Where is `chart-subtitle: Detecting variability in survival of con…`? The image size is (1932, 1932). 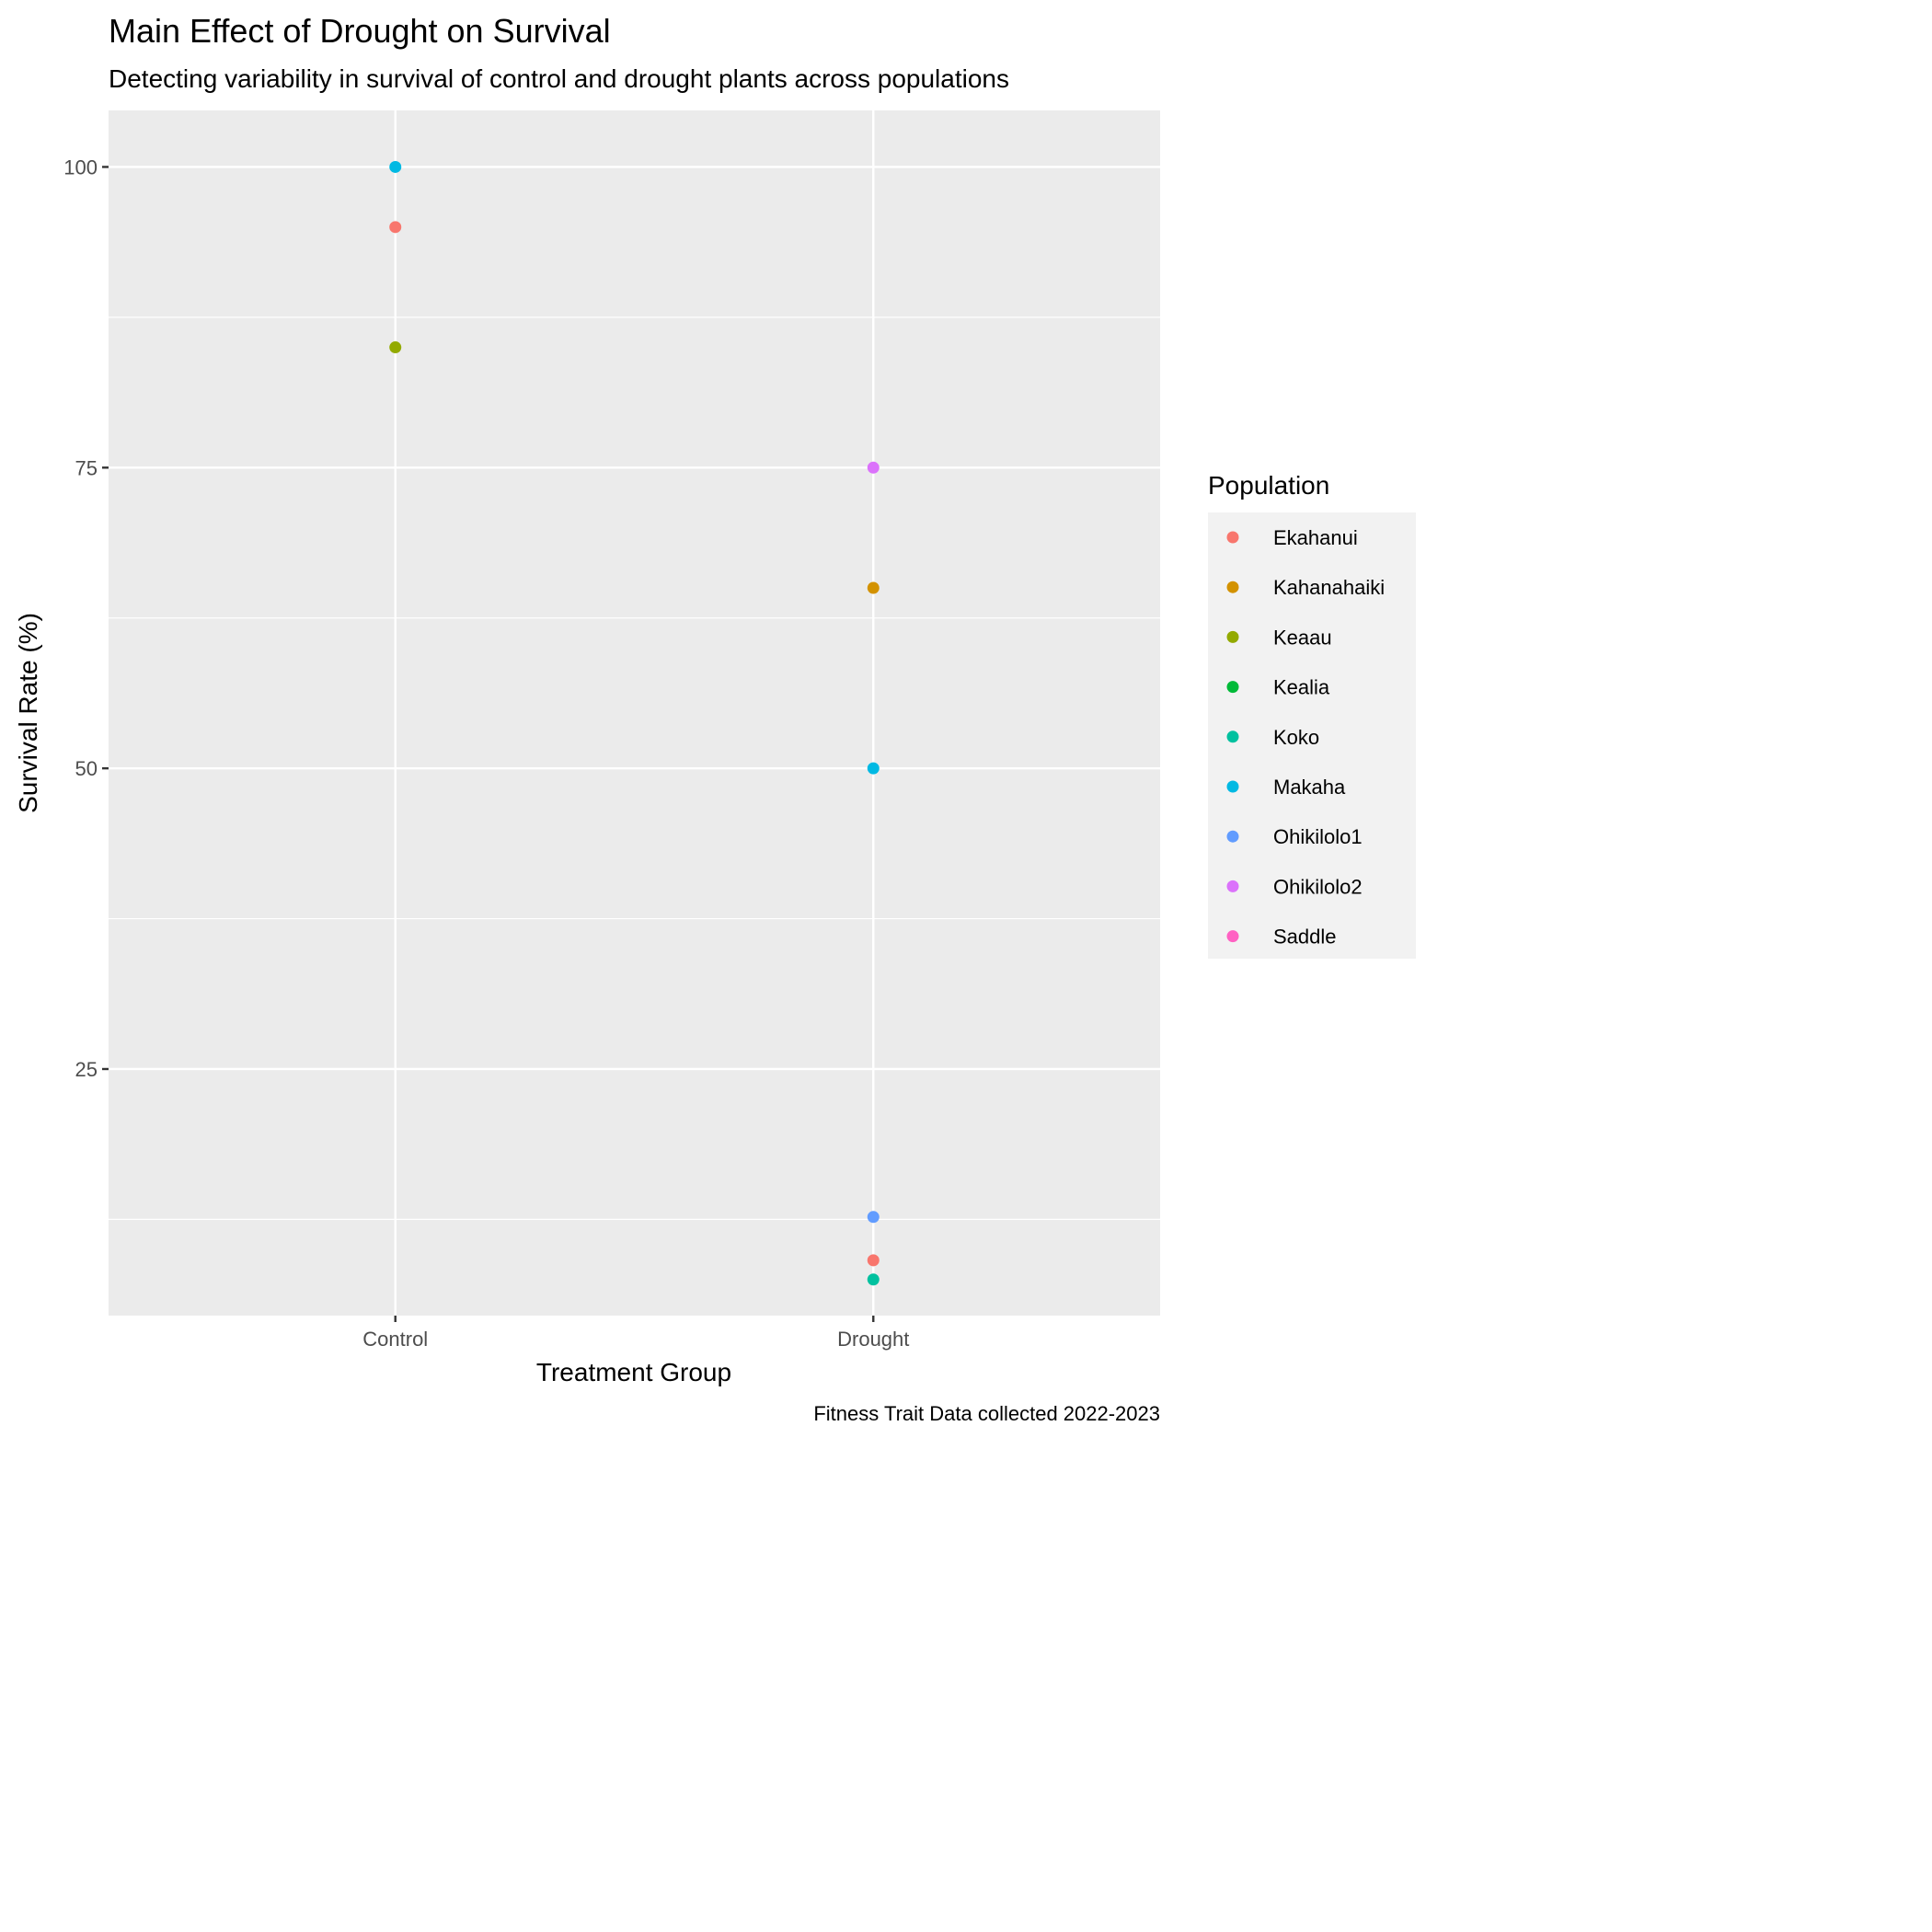
chart-subtitle: Detecting variability in survival of con… is located at coordinates (559, 78).